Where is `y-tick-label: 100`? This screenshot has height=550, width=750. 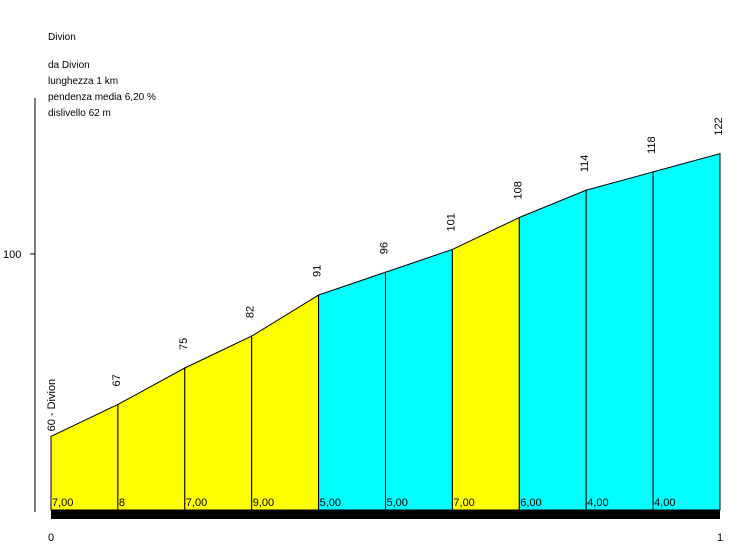 y-tick-label: 100 is located at coordinates (12, 255).